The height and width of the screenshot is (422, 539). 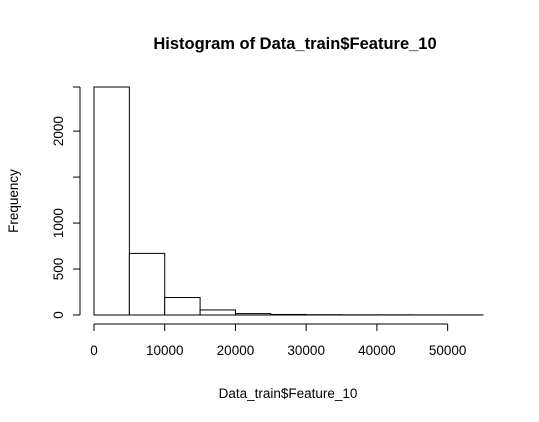 I want to click on y-tick-label: 0, so click(x=58, y=315).